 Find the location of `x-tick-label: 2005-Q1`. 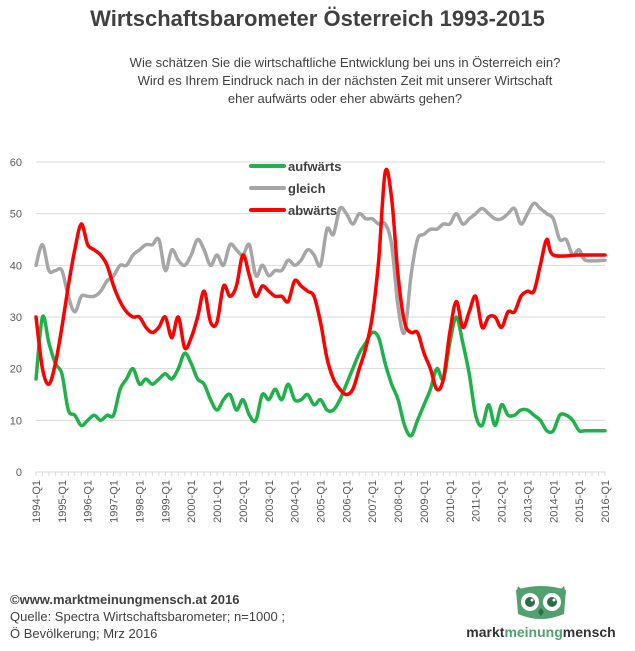

x-tick-label: 2005-Q1 is located at coordinates (322, 501).